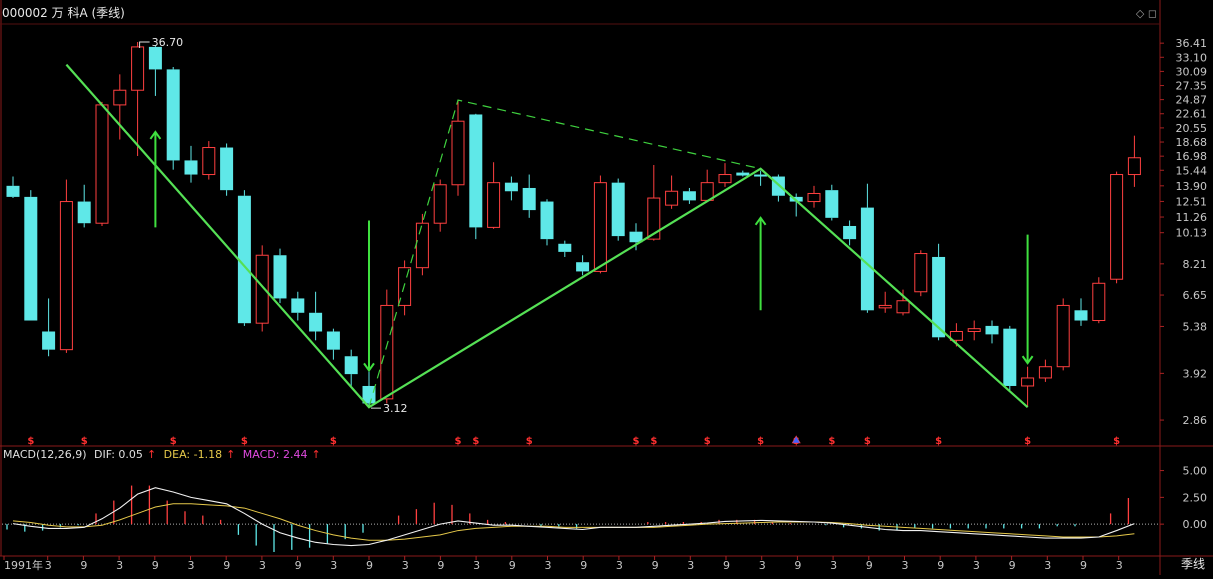 This screenshot has height=579, width=1213. Describe the element at coordinates (155, 135) in the screenshot. I see `arrow-head` at that location.